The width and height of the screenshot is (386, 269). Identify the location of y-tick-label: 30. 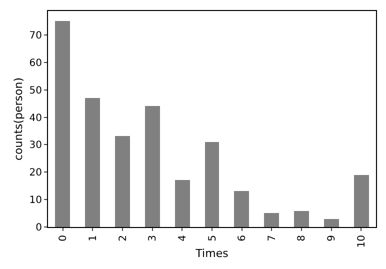
(35, 146).